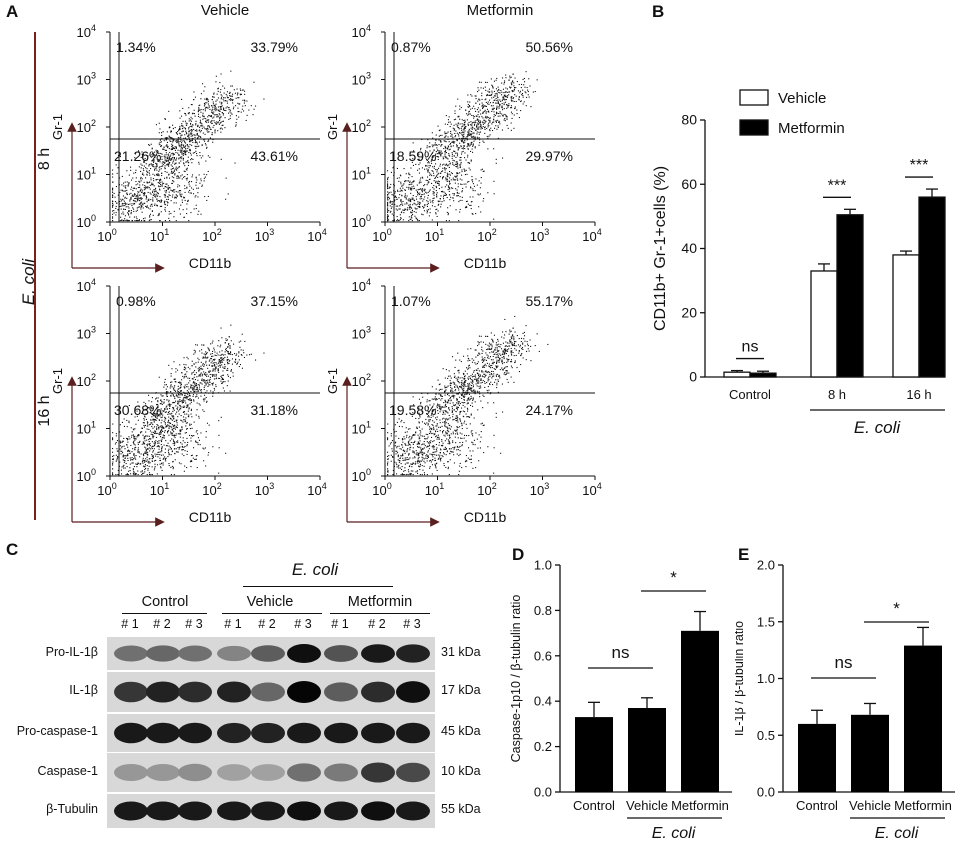  What do you see at coordinates (594, 805) in the screenshot?
I see `x-tick-label: Control` at bounding box center [594, 805].